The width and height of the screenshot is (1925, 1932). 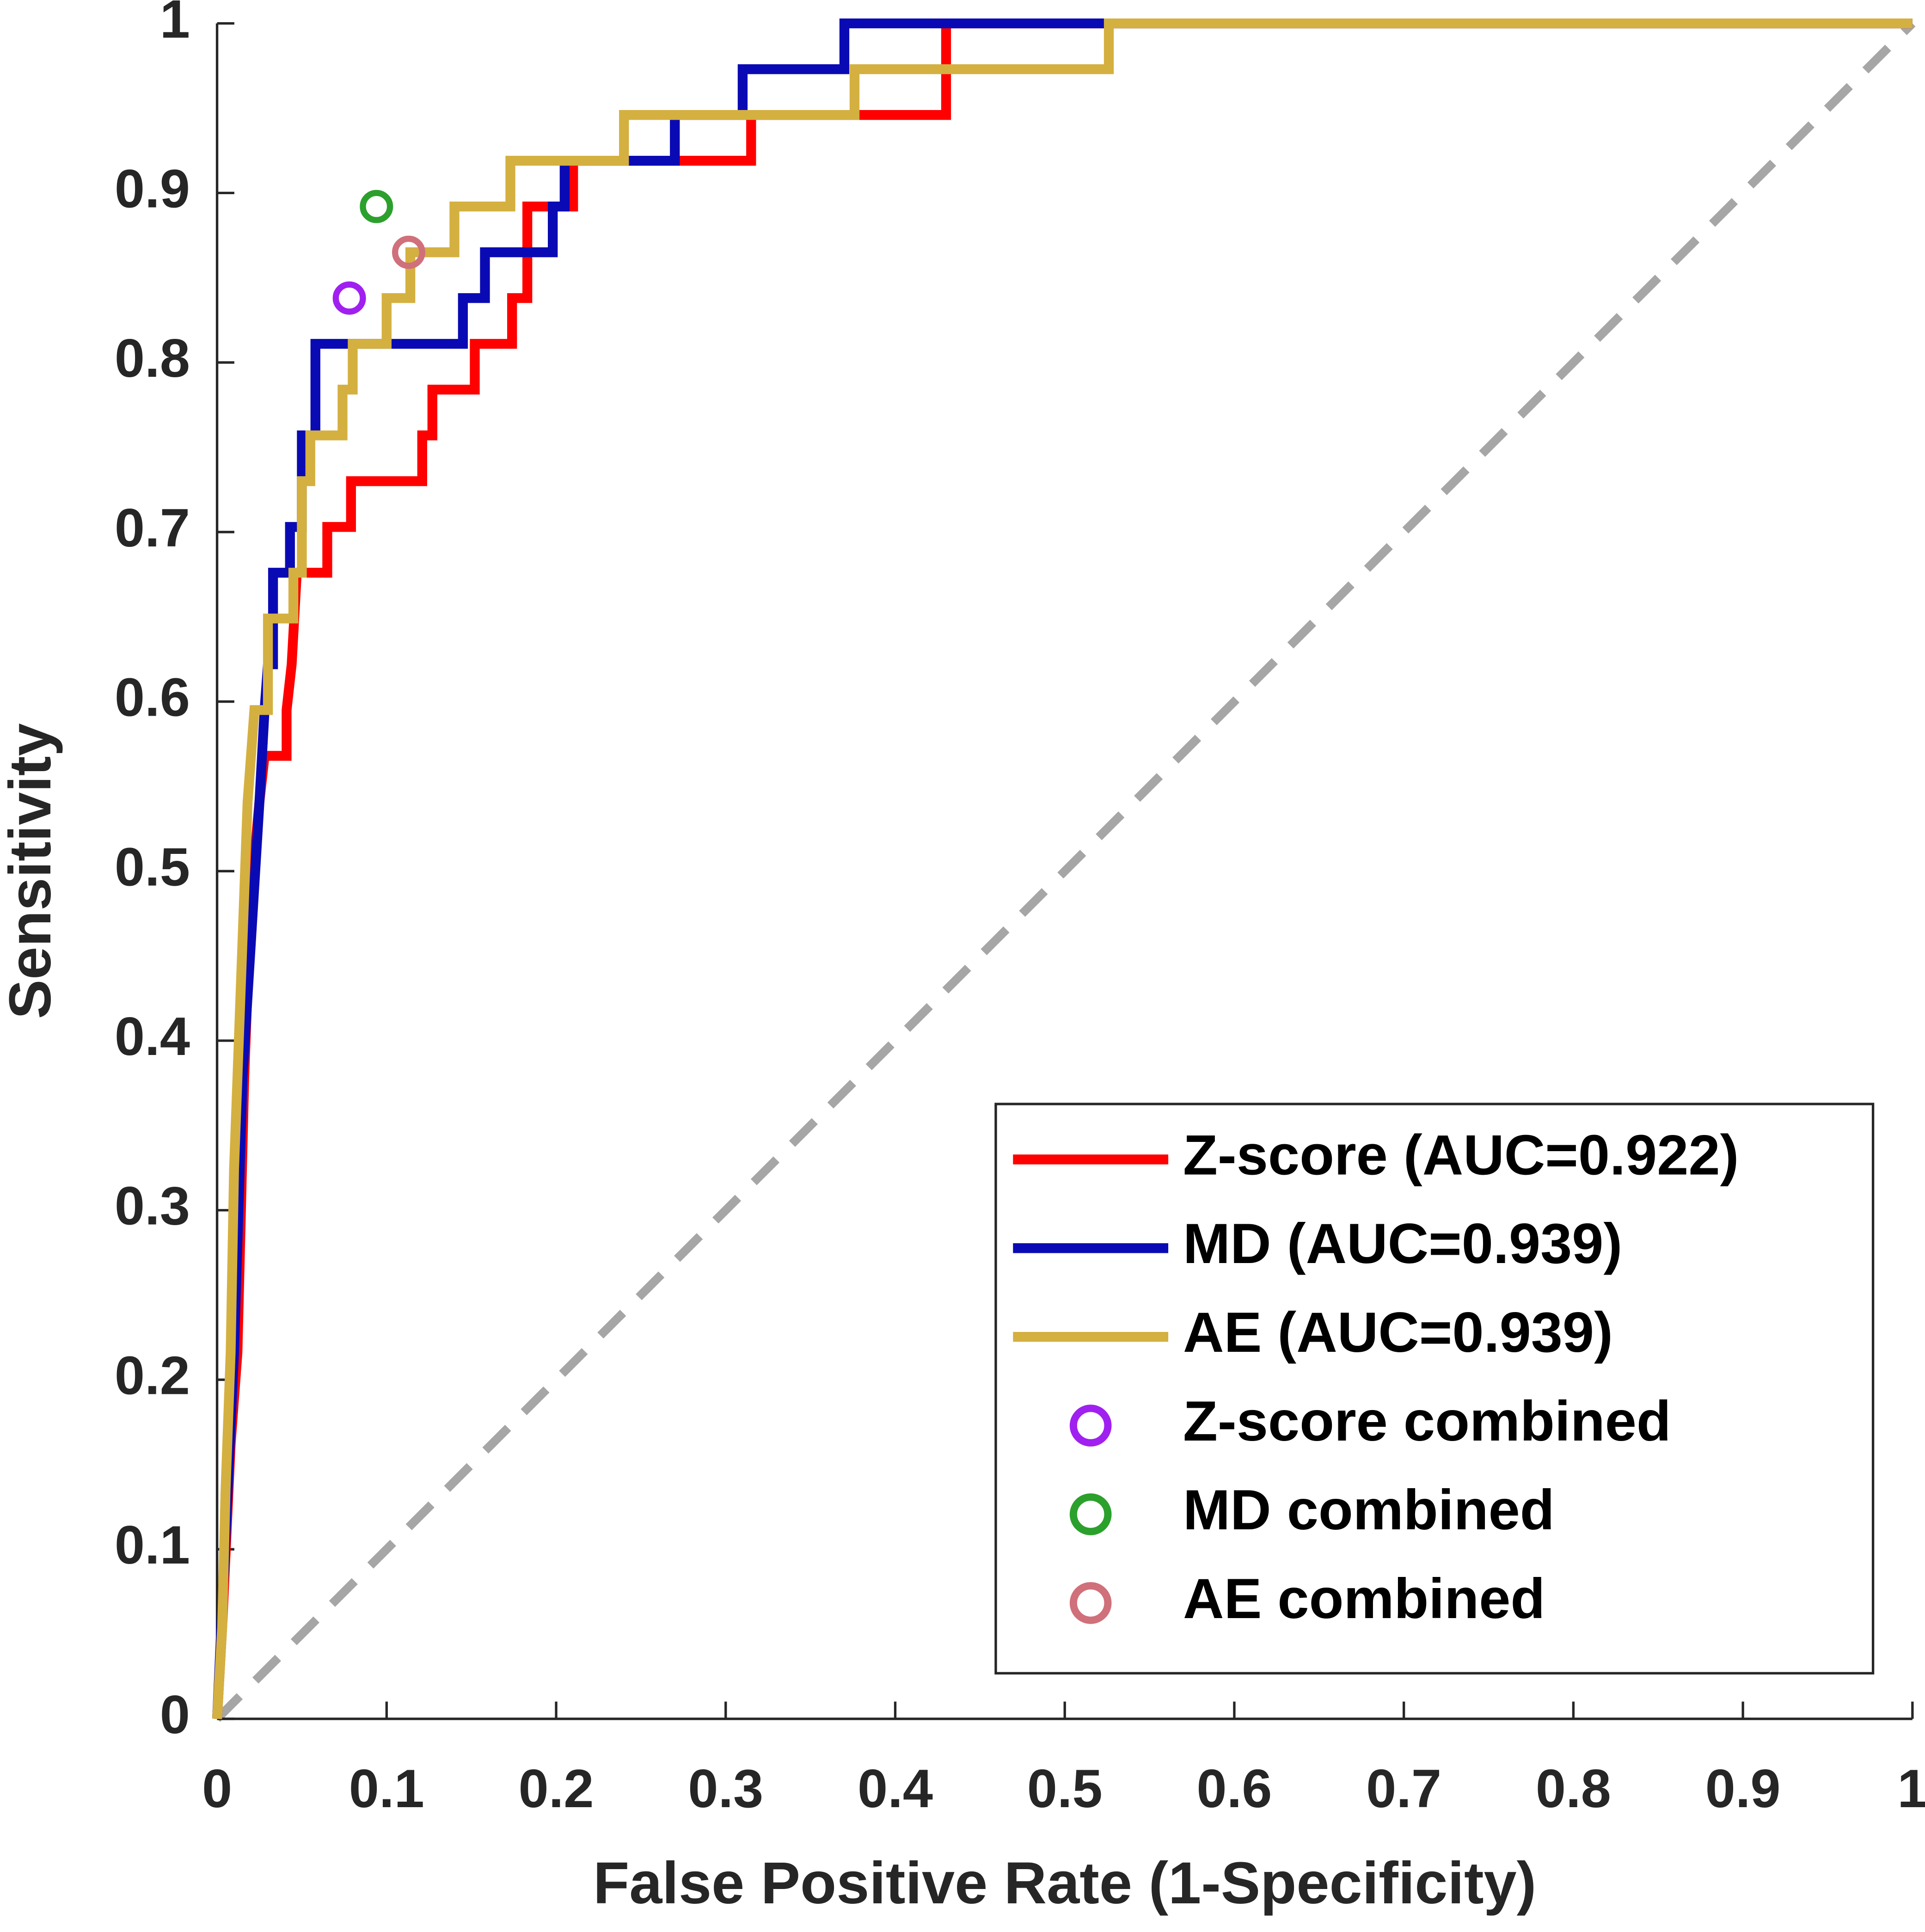 What do you see at coordinates (217, 1789) in the screenshot?
I see `x-tick-label: 0` at bounding box center [217, 1789].